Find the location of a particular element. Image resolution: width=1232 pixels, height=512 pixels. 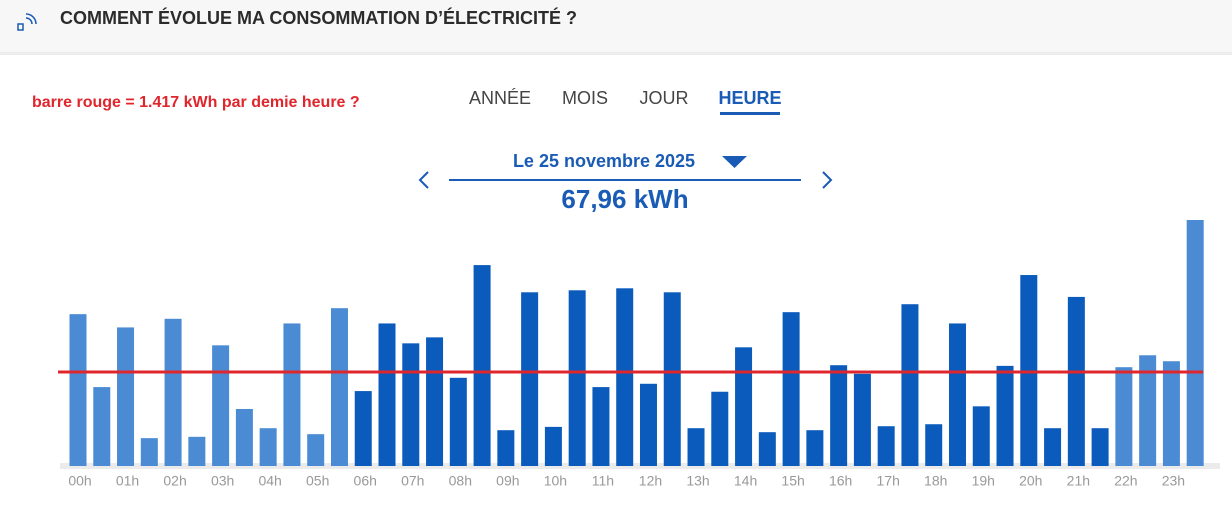

total-label: 67,96 kWh is located at coordinates (624, 199).